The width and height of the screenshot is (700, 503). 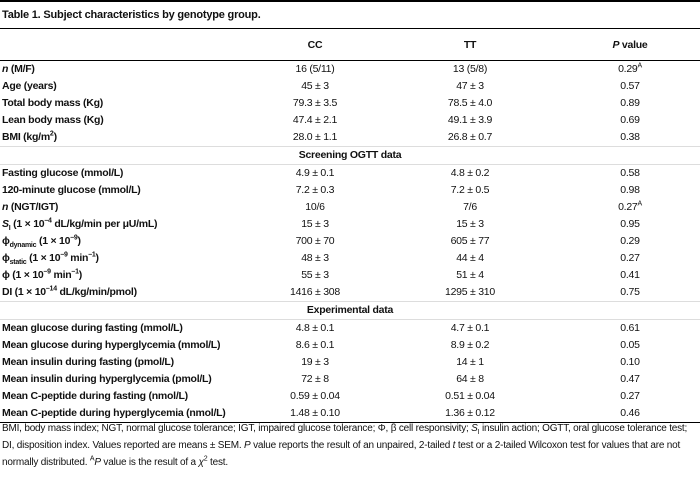 What do you see at coordinates (51, 289) in the screenshot?
I see `supscript: –14` at bounding box center [51, 289].